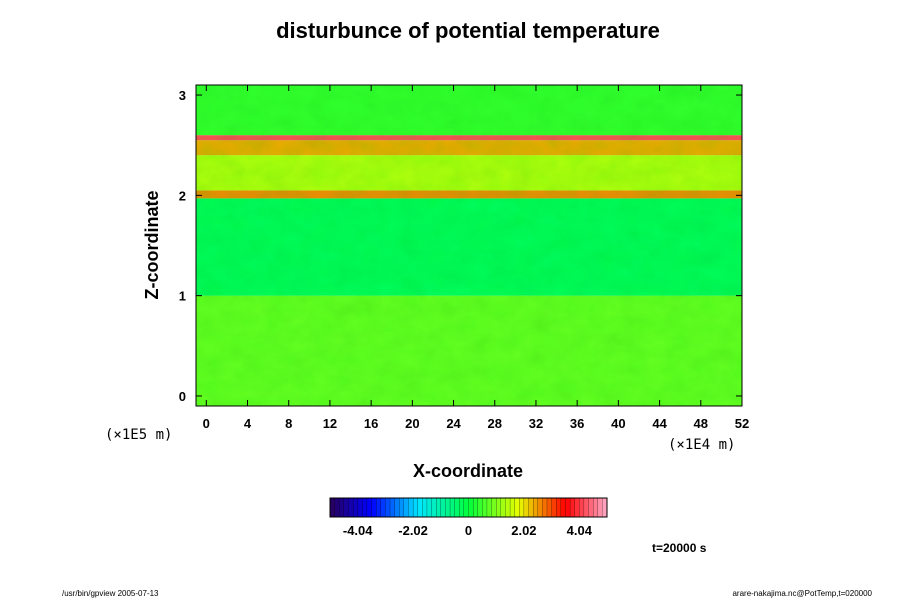  I want to click on x-tick-label: 52, so click(742, 423).